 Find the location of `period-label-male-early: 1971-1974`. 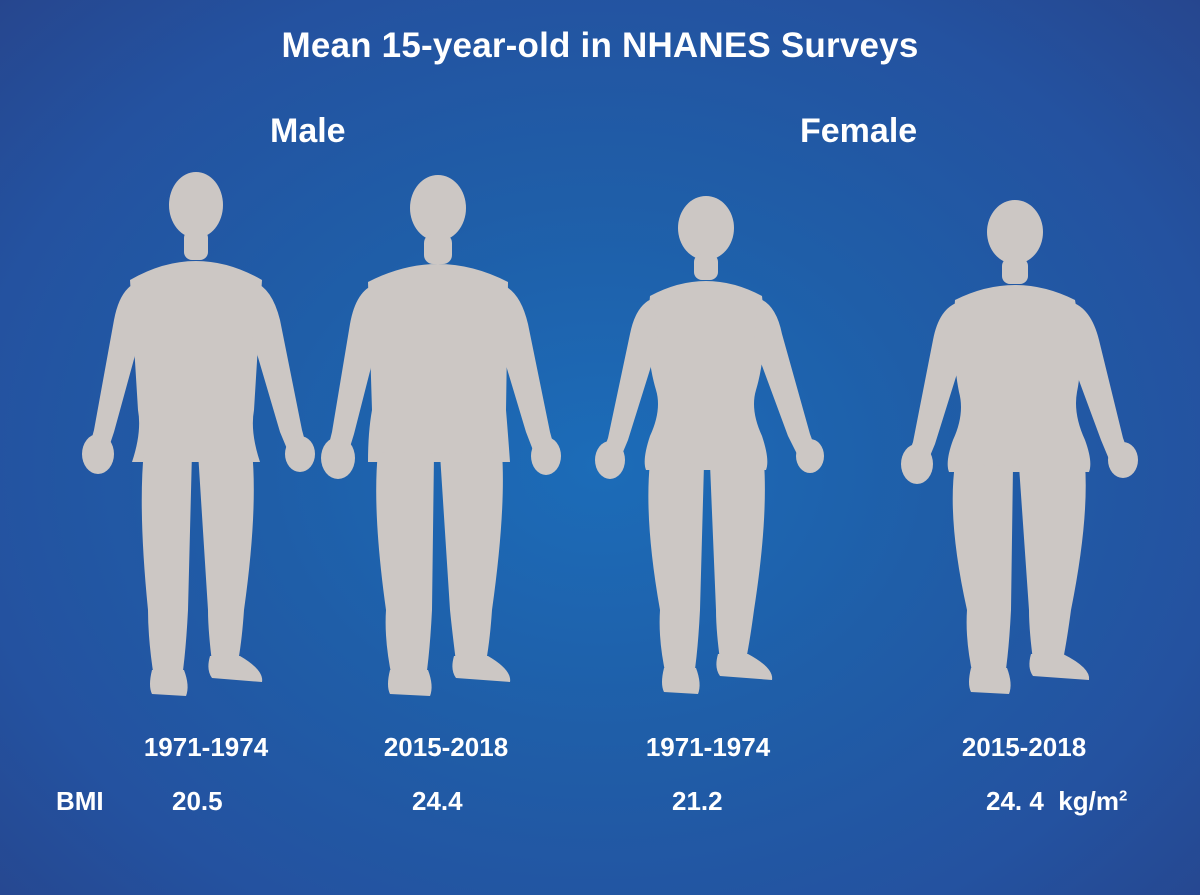

period-label-male-early: 1971-1974 is located at coordinates (206, 747).